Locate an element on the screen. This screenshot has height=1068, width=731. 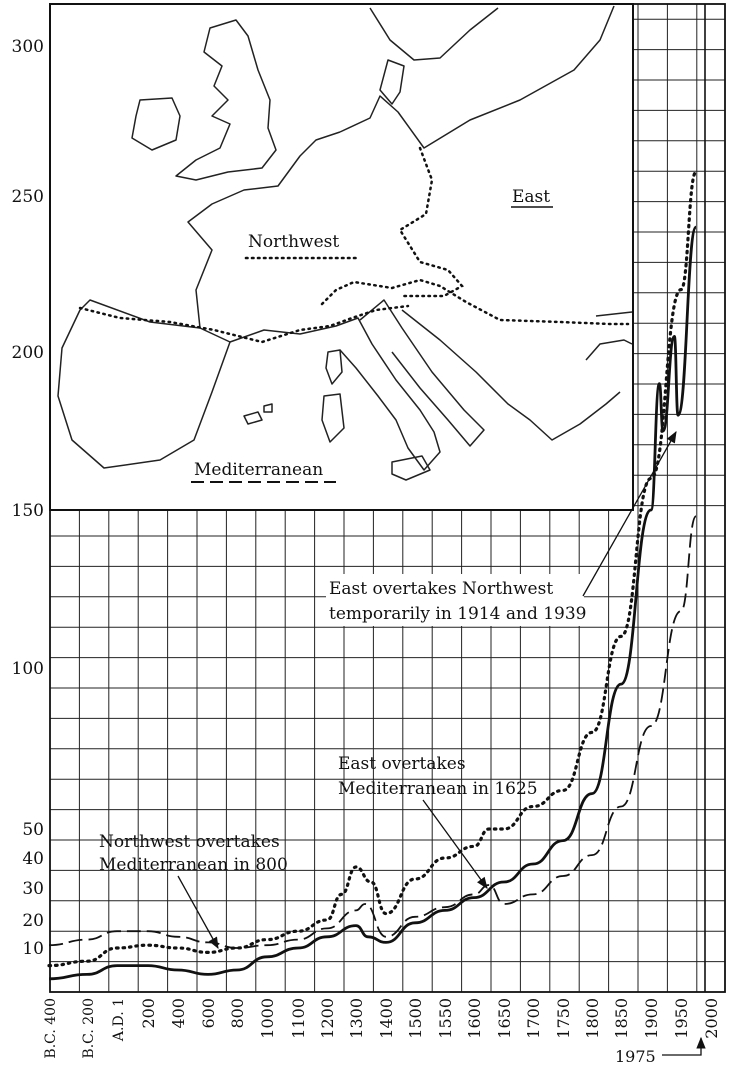
y-tick-label: 100 is located at coordinates (28, 669).